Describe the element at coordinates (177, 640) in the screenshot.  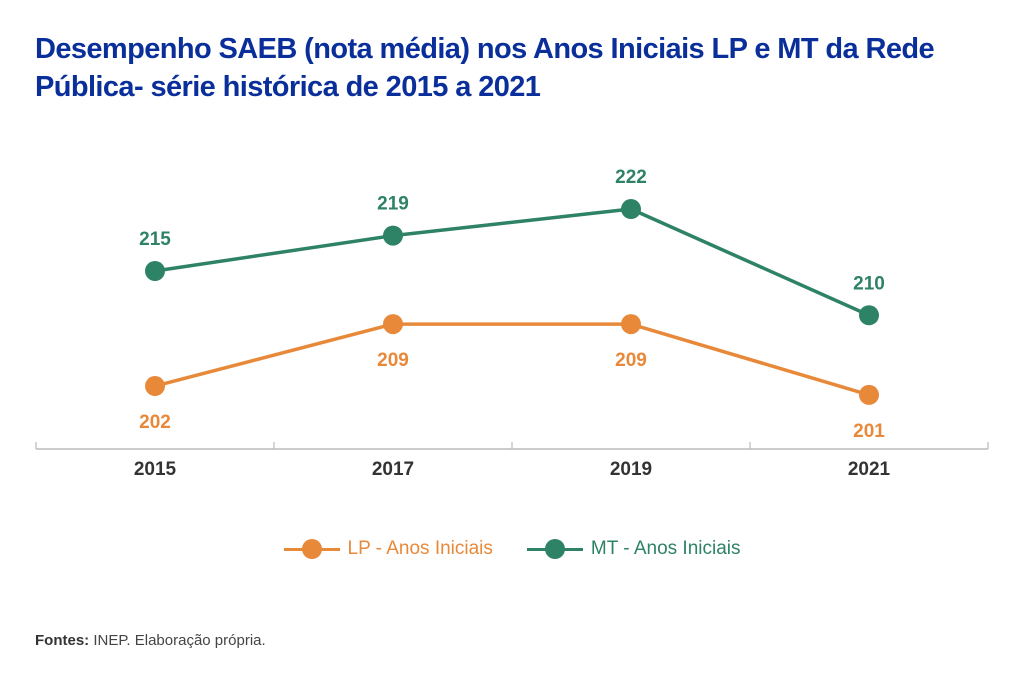
I see `source-text: INEP. Elaboração própria.` at that location.